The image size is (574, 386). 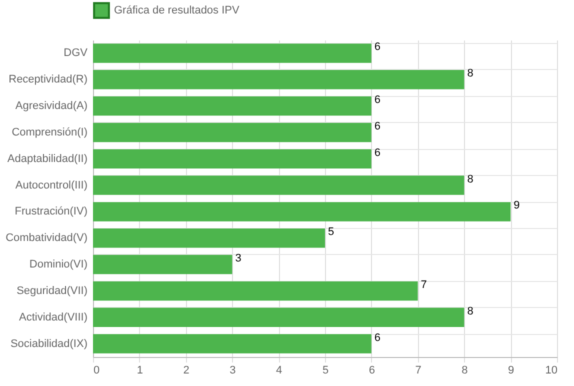 What do you see at coordinates (58, 264) in the screenshot?
I see `y-tick-label: Dominio(VI)` at bounding box center [58, 264].